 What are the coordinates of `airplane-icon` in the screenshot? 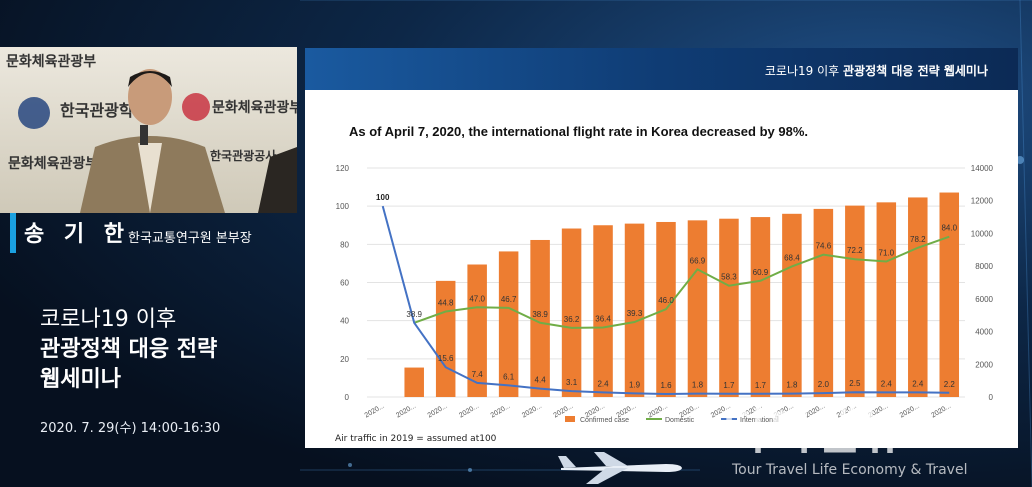 It's located at (620, 468).